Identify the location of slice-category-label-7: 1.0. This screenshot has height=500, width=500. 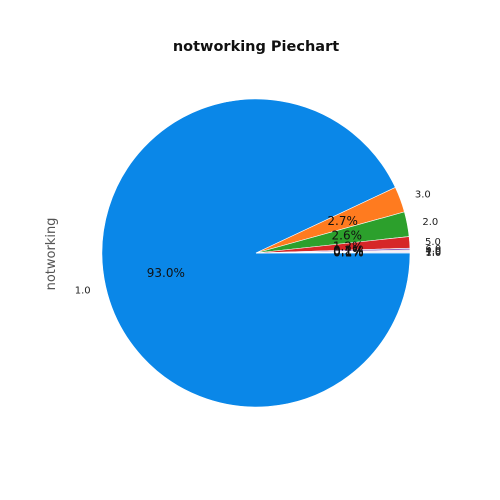
(433, 253).